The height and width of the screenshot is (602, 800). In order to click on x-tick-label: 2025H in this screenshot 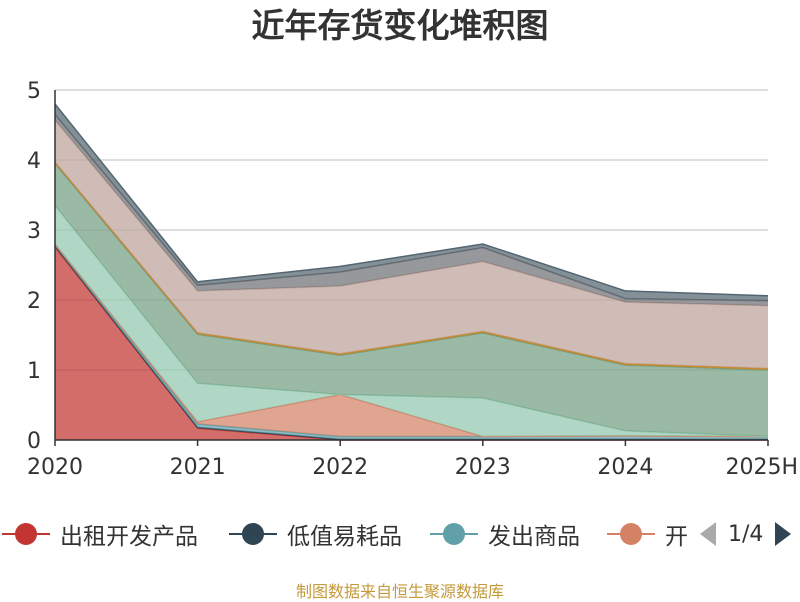, I will do `click(761, 467)`.